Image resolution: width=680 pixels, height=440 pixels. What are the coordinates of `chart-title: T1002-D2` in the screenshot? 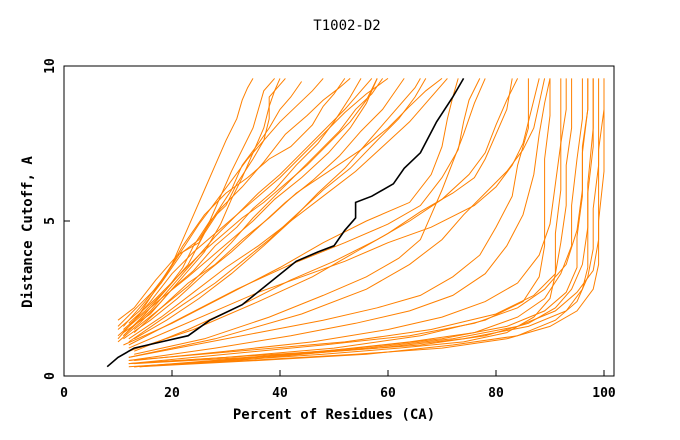 It's located at (346, 26).